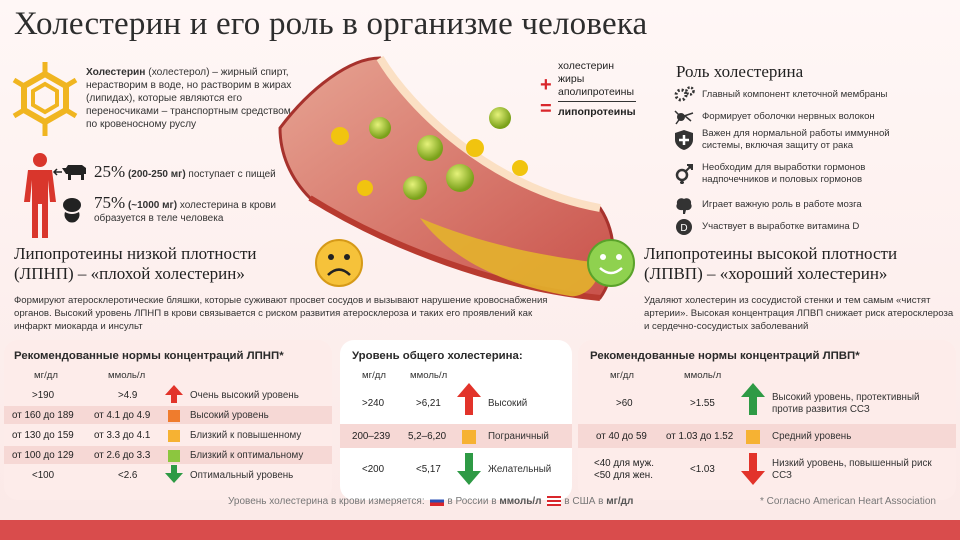  What do you see at coordinates (43, 455) in the screenshot?
I see `ldl-row-mg: от 100 до 129` at bounding box center [43, 455].